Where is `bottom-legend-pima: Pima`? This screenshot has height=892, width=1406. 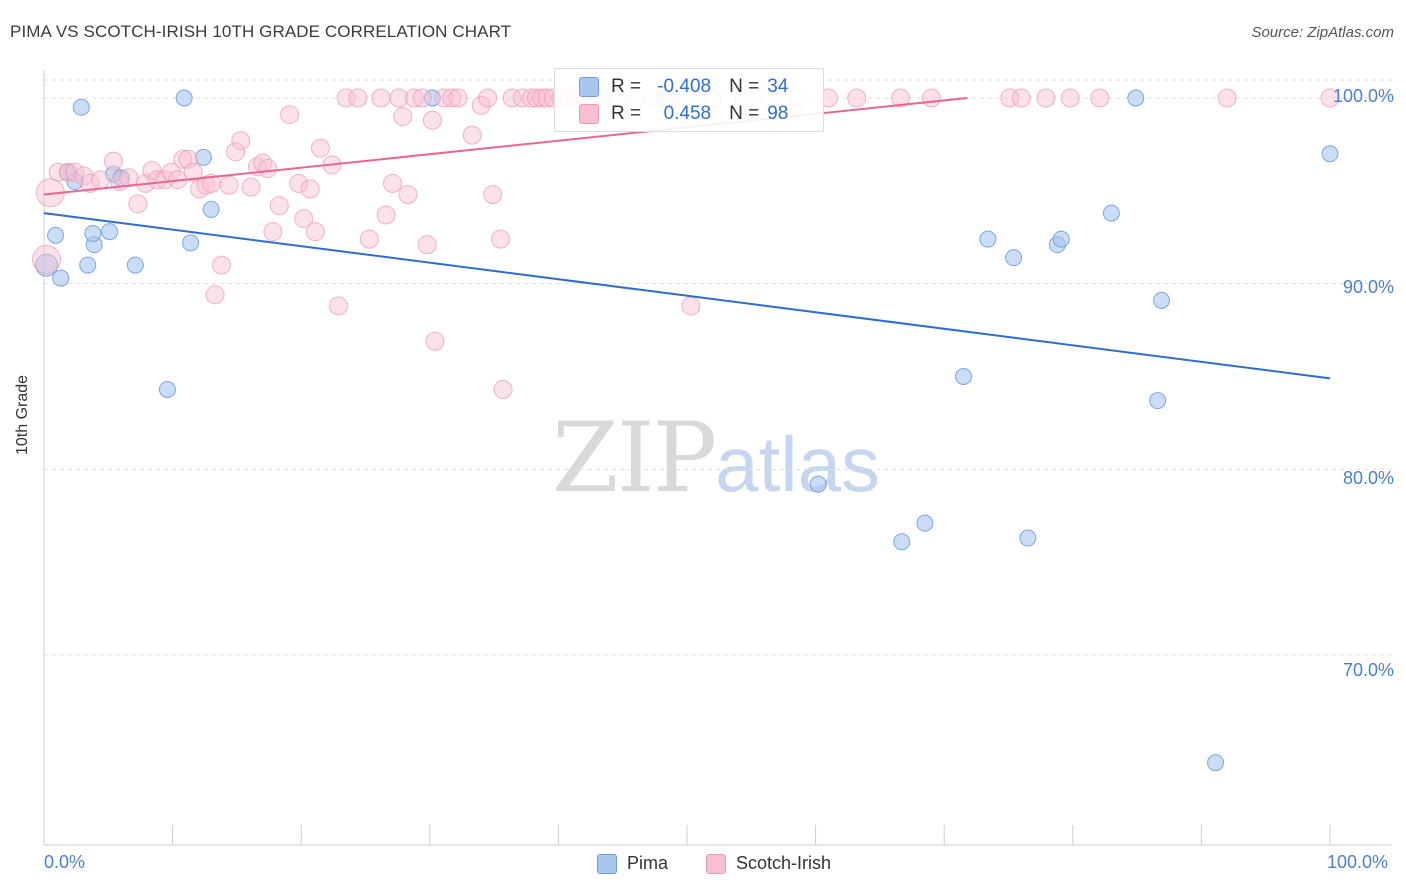
bottom-legend-pima: Pima is located at coordinates (632, 863).